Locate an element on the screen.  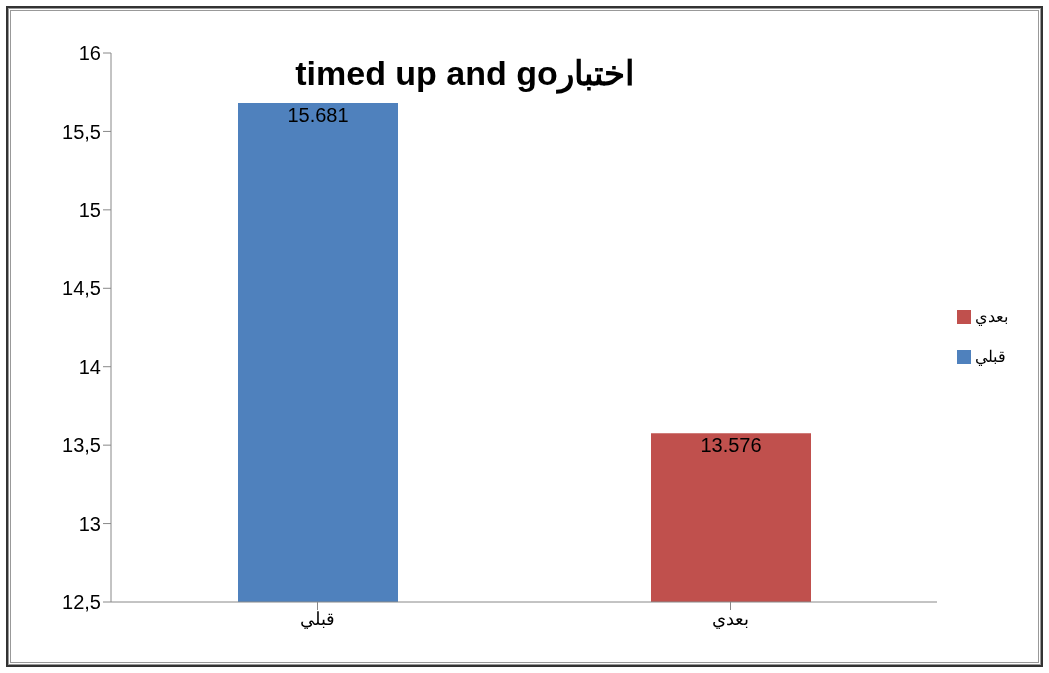
data-label: 13.576 is located at coordinates (731, 445).